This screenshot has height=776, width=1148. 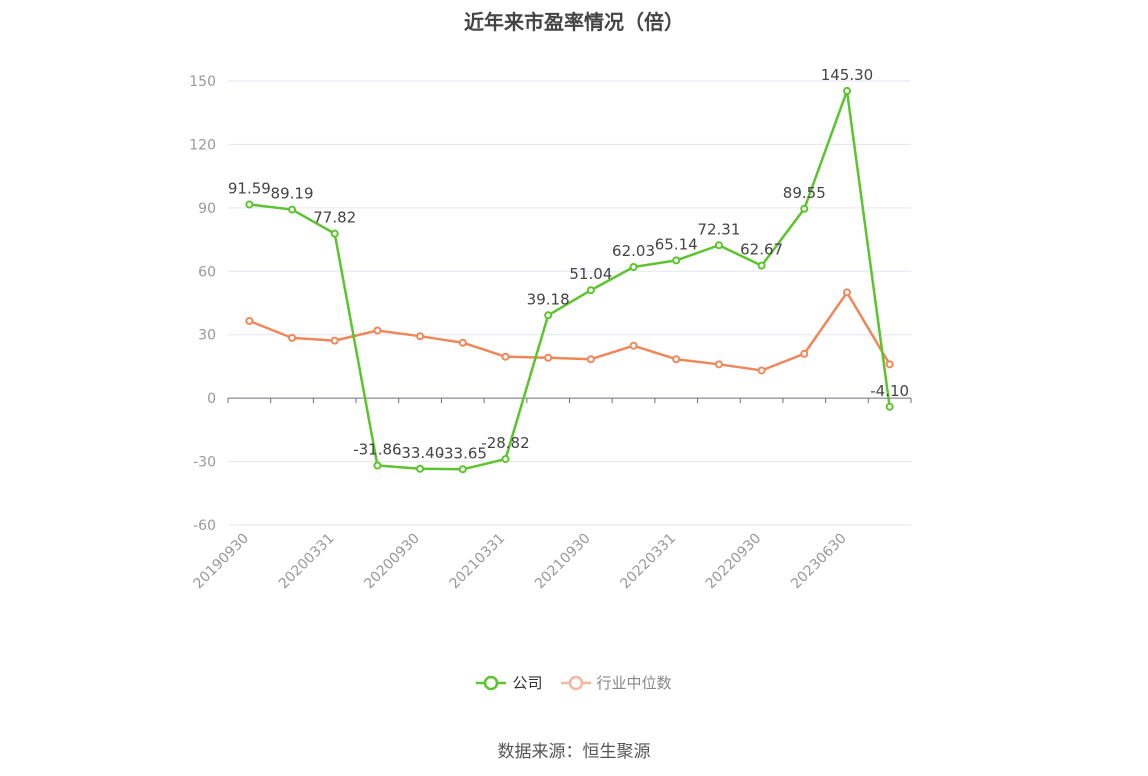 What do you see at coordinates (819, 562) in the screenshot?
I see `x-tick-label: 20230630` at bounding box center [819, 562].